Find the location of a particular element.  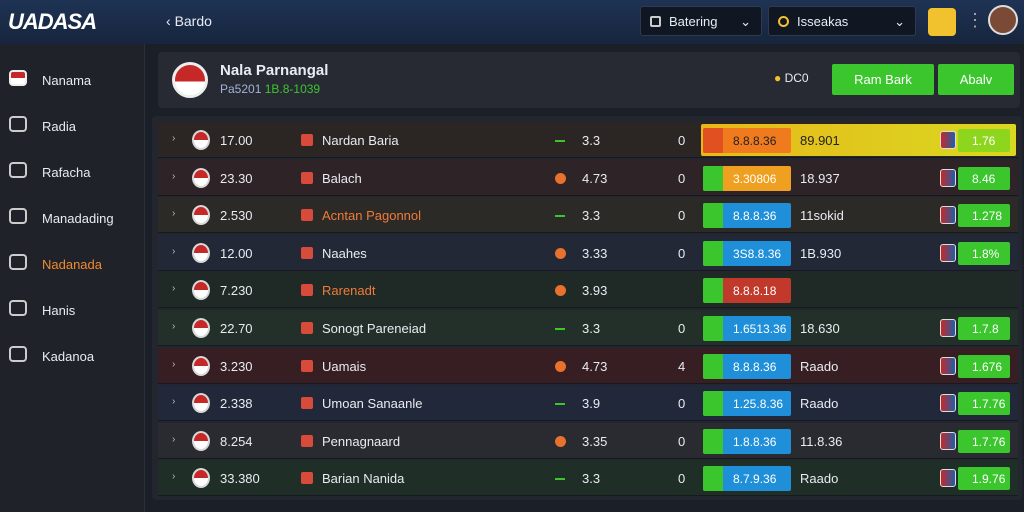

dropdown: Isseakas ⌄ is located at coordinates (842, 21).